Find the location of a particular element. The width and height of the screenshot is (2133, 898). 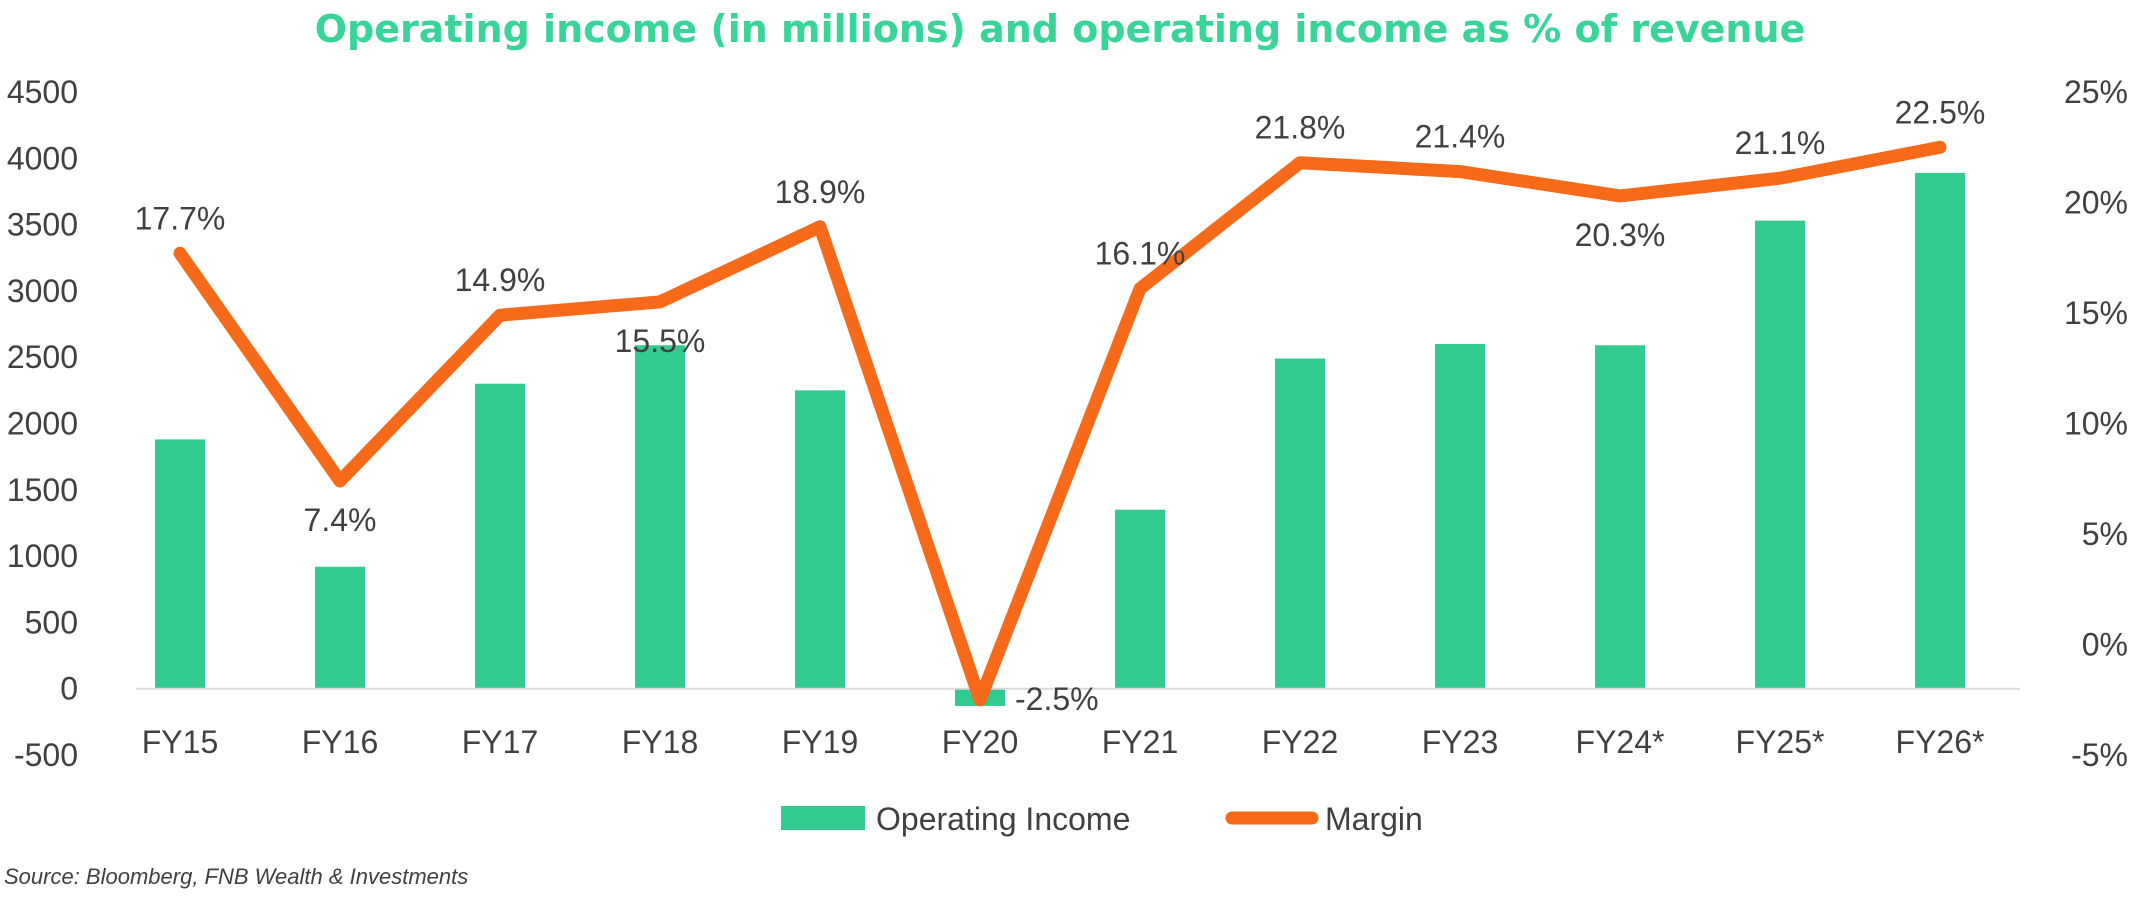

bar-fy22 is located at coordinates (1300, 523).